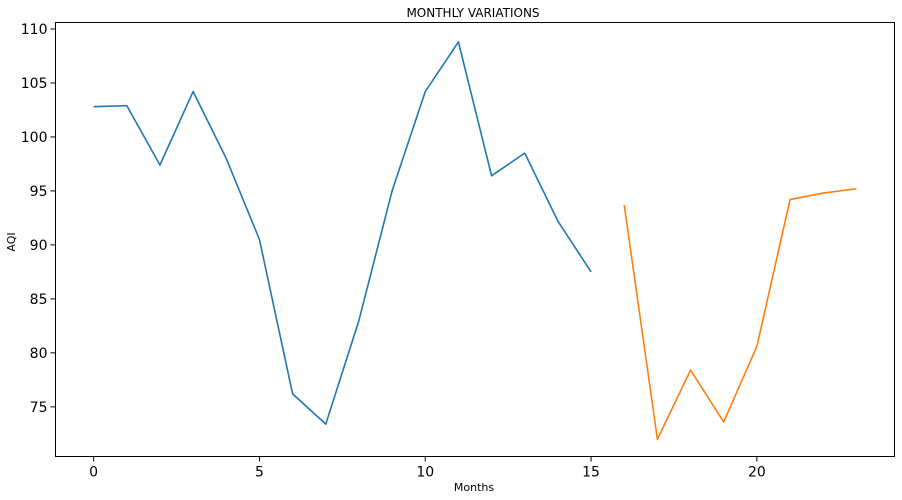 The height and width of the screenshot is (500, 902). I want to click on x-axis: 0 5 10 15 20, so click(427, 468).